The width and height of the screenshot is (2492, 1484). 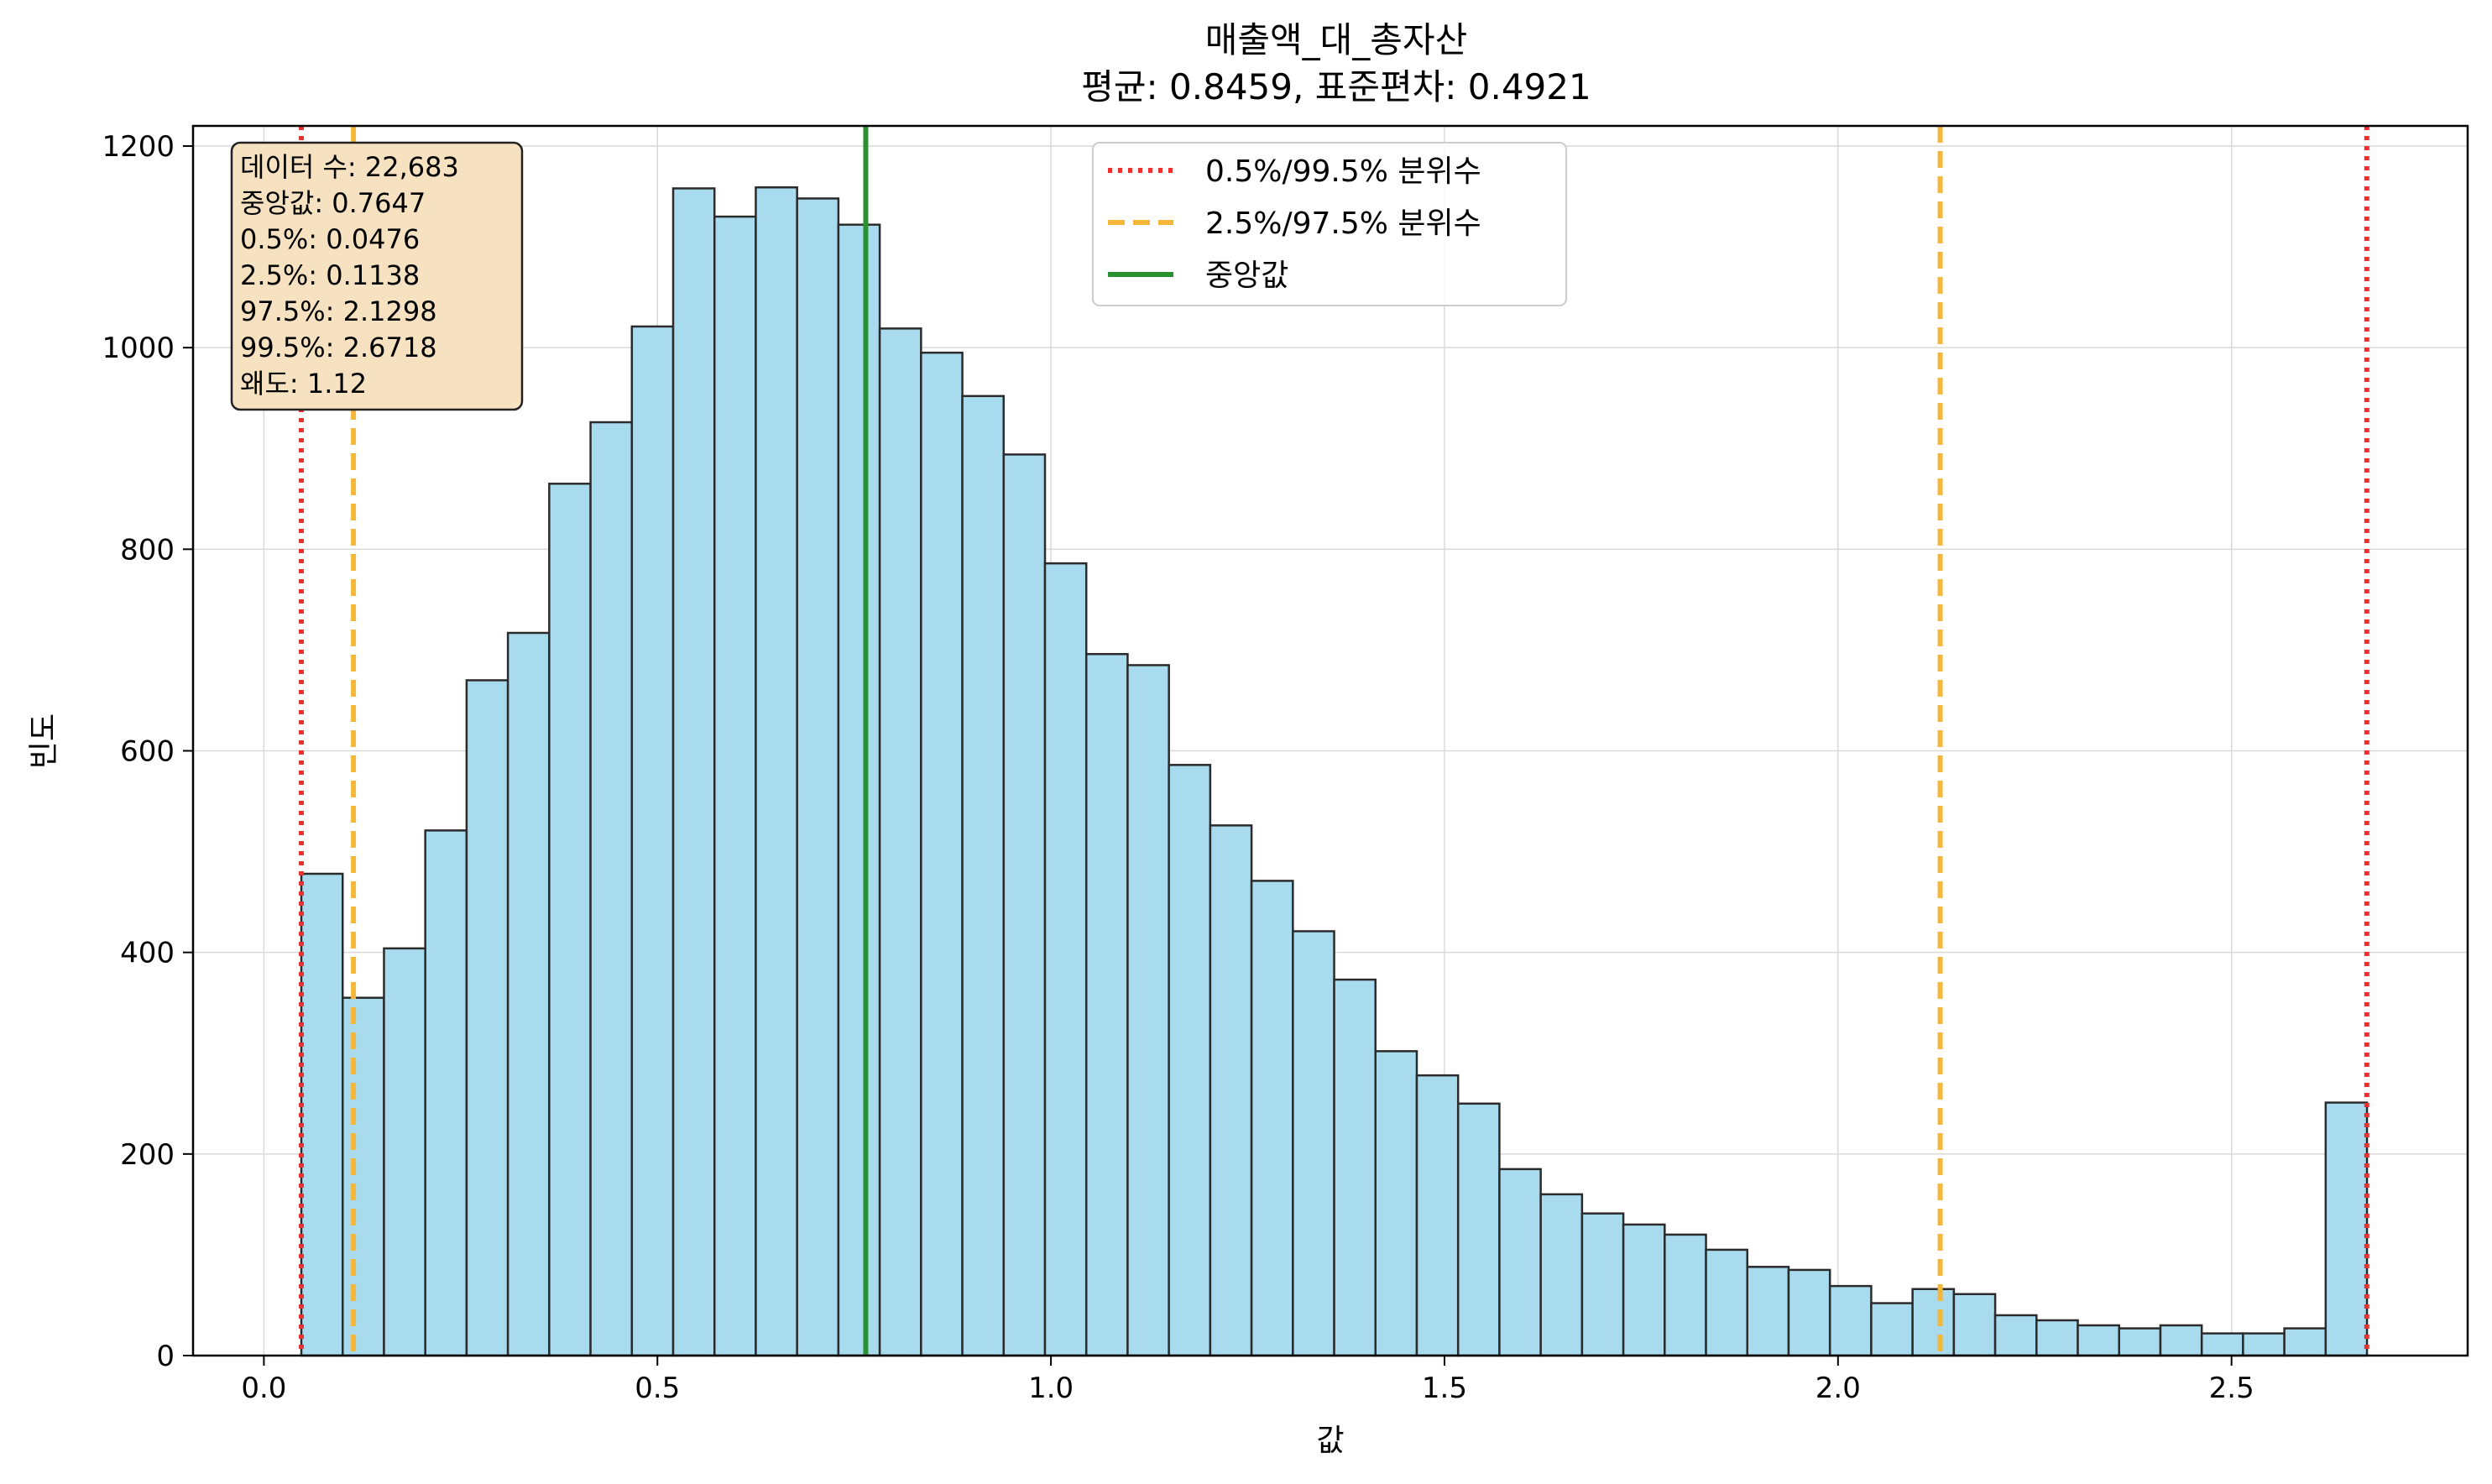 What do you see at coordinates (330, 275) in the screenshot?
I see `stats-line-p2-5: 2.5%: 0.1138` at bounding box center [330, 275].